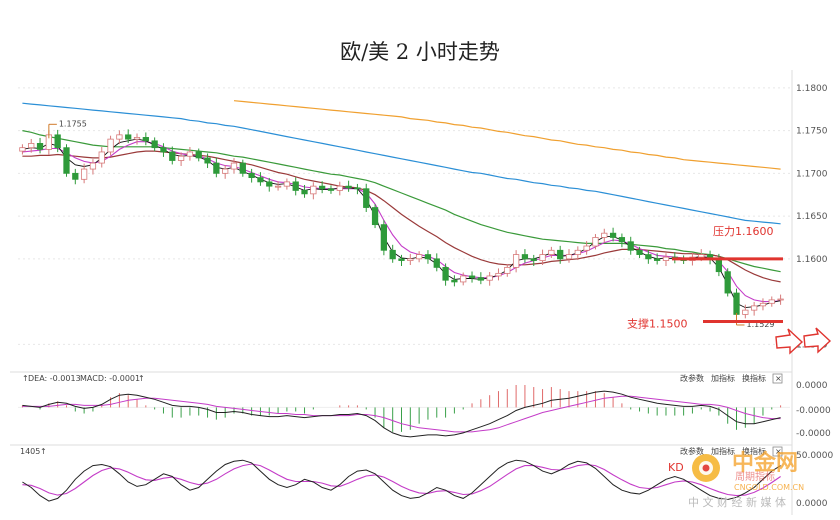 Image resolution: width=840 pixels, height=520 pixels. What do you see at coordinates (723, 451) in the screenshot?
I see `kdj-menu-add-indicator: 加指标` at bounding box center [723, 451].